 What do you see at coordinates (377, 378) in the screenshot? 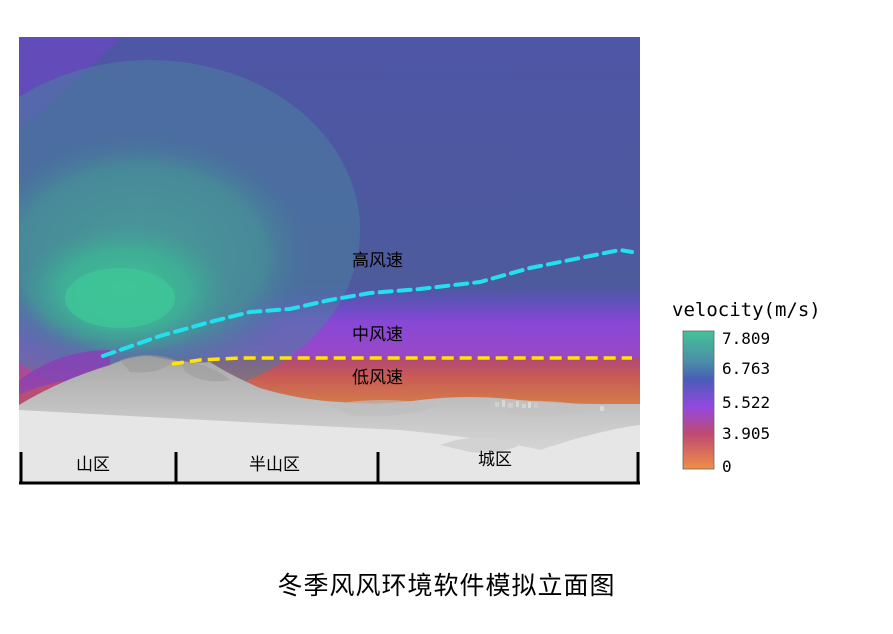
I see `low-wind-label: 低风速` at bounding box center [377, 378].